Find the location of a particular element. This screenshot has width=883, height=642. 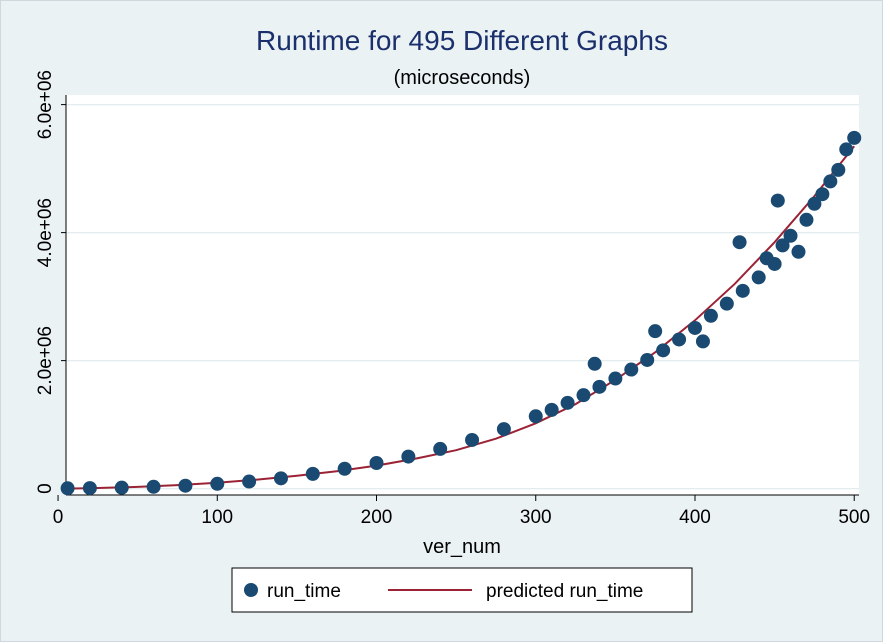

legend-label-predicted: predicted run_time is located at coordinates (564, 591).